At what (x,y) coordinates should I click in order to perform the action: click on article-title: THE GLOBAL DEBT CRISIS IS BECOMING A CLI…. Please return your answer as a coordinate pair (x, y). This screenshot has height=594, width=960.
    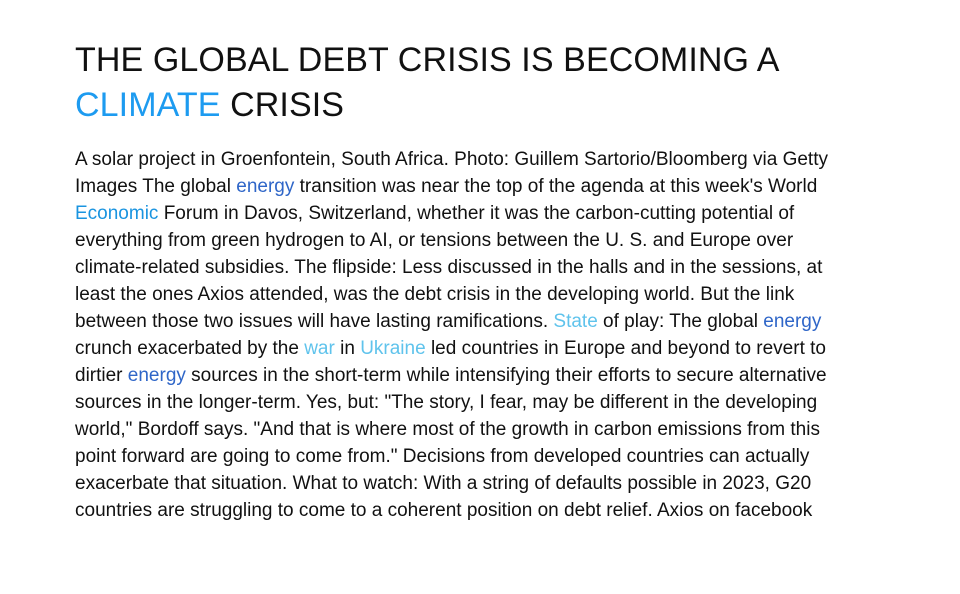
    Looking at the image, I should click on (475, 83).